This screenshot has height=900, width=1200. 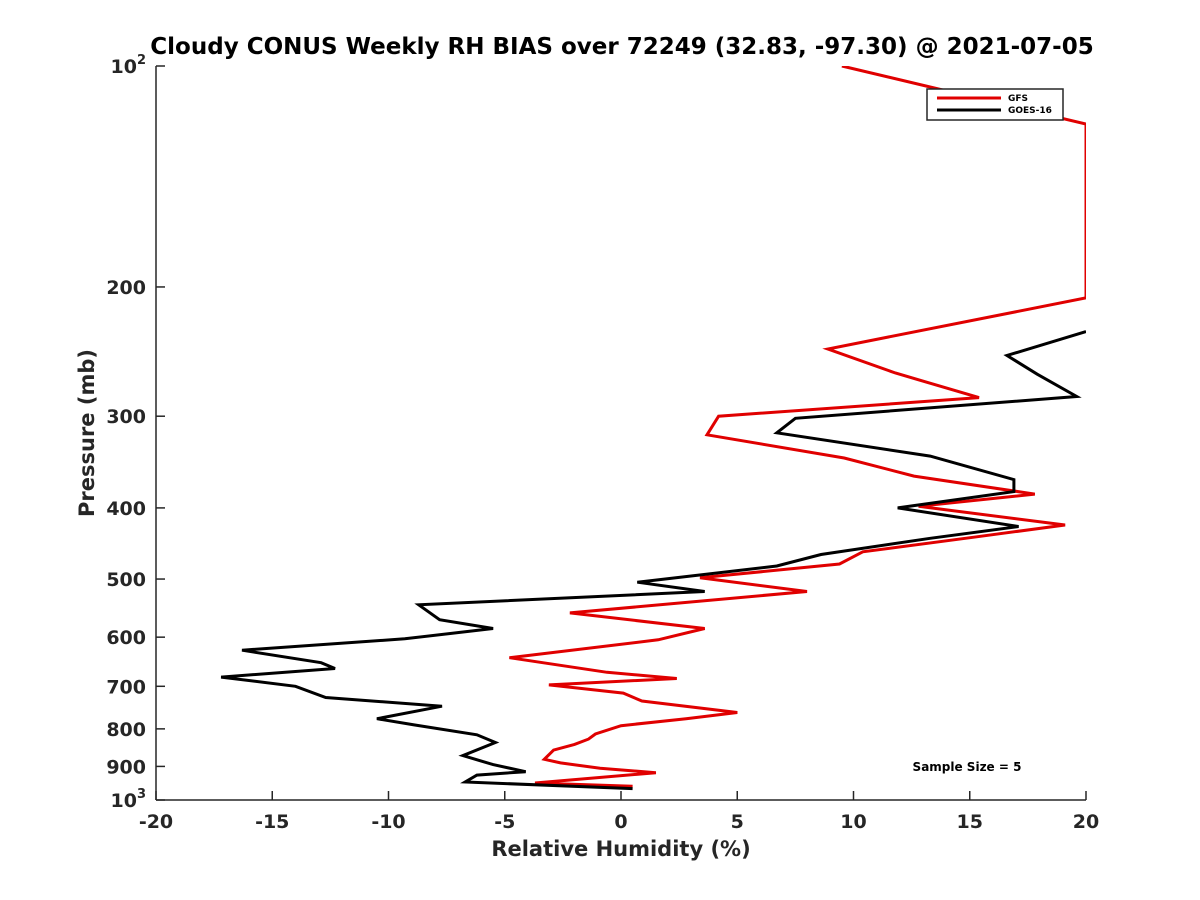 I want to click on y-tick-label: 10², so click(x=129, y=65).